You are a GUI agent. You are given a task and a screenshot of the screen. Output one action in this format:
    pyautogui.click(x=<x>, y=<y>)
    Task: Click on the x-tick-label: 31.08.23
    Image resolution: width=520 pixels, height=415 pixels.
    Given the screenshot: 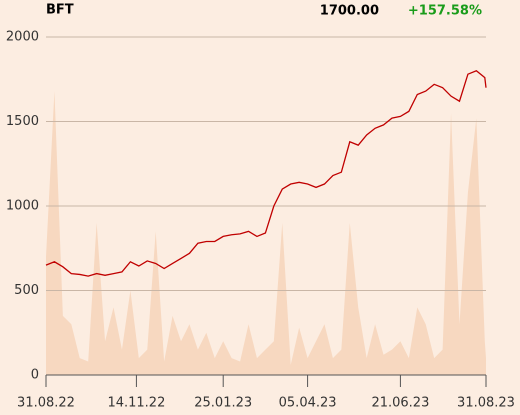 What is the action you would take?
    pyautogui.click(x=486, y=403)
    